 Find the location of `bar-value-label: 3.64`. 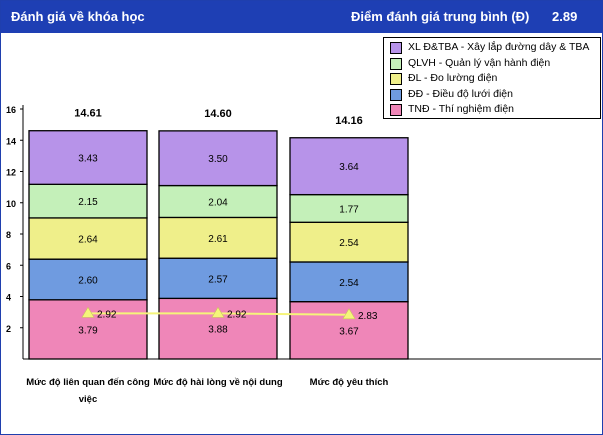

bar-value-label: 3.64 is located at coordinates (349, 167).